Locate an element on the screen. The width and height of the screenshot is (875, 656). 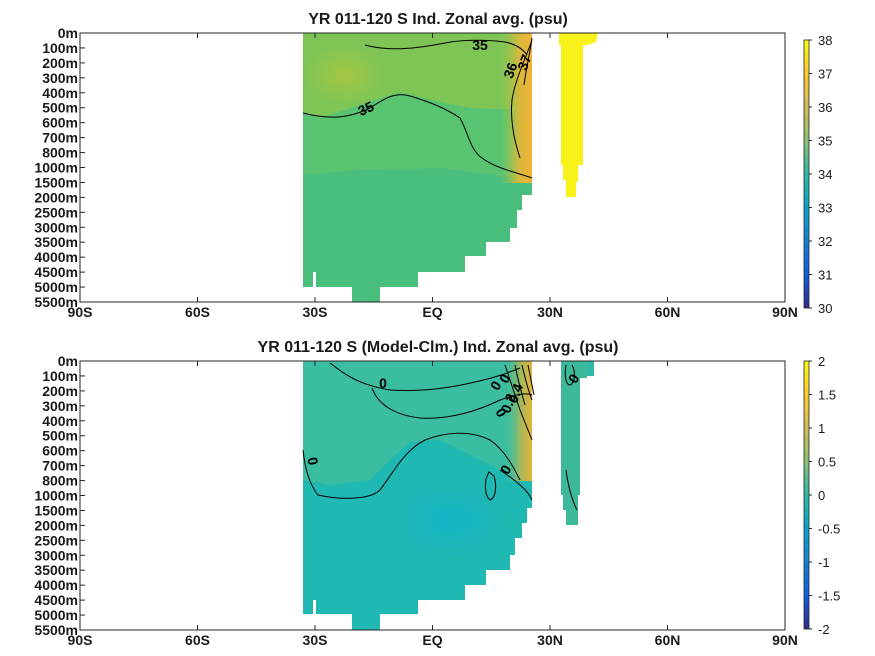
chart-1-north-boundary is located at coordinates (516, 108).